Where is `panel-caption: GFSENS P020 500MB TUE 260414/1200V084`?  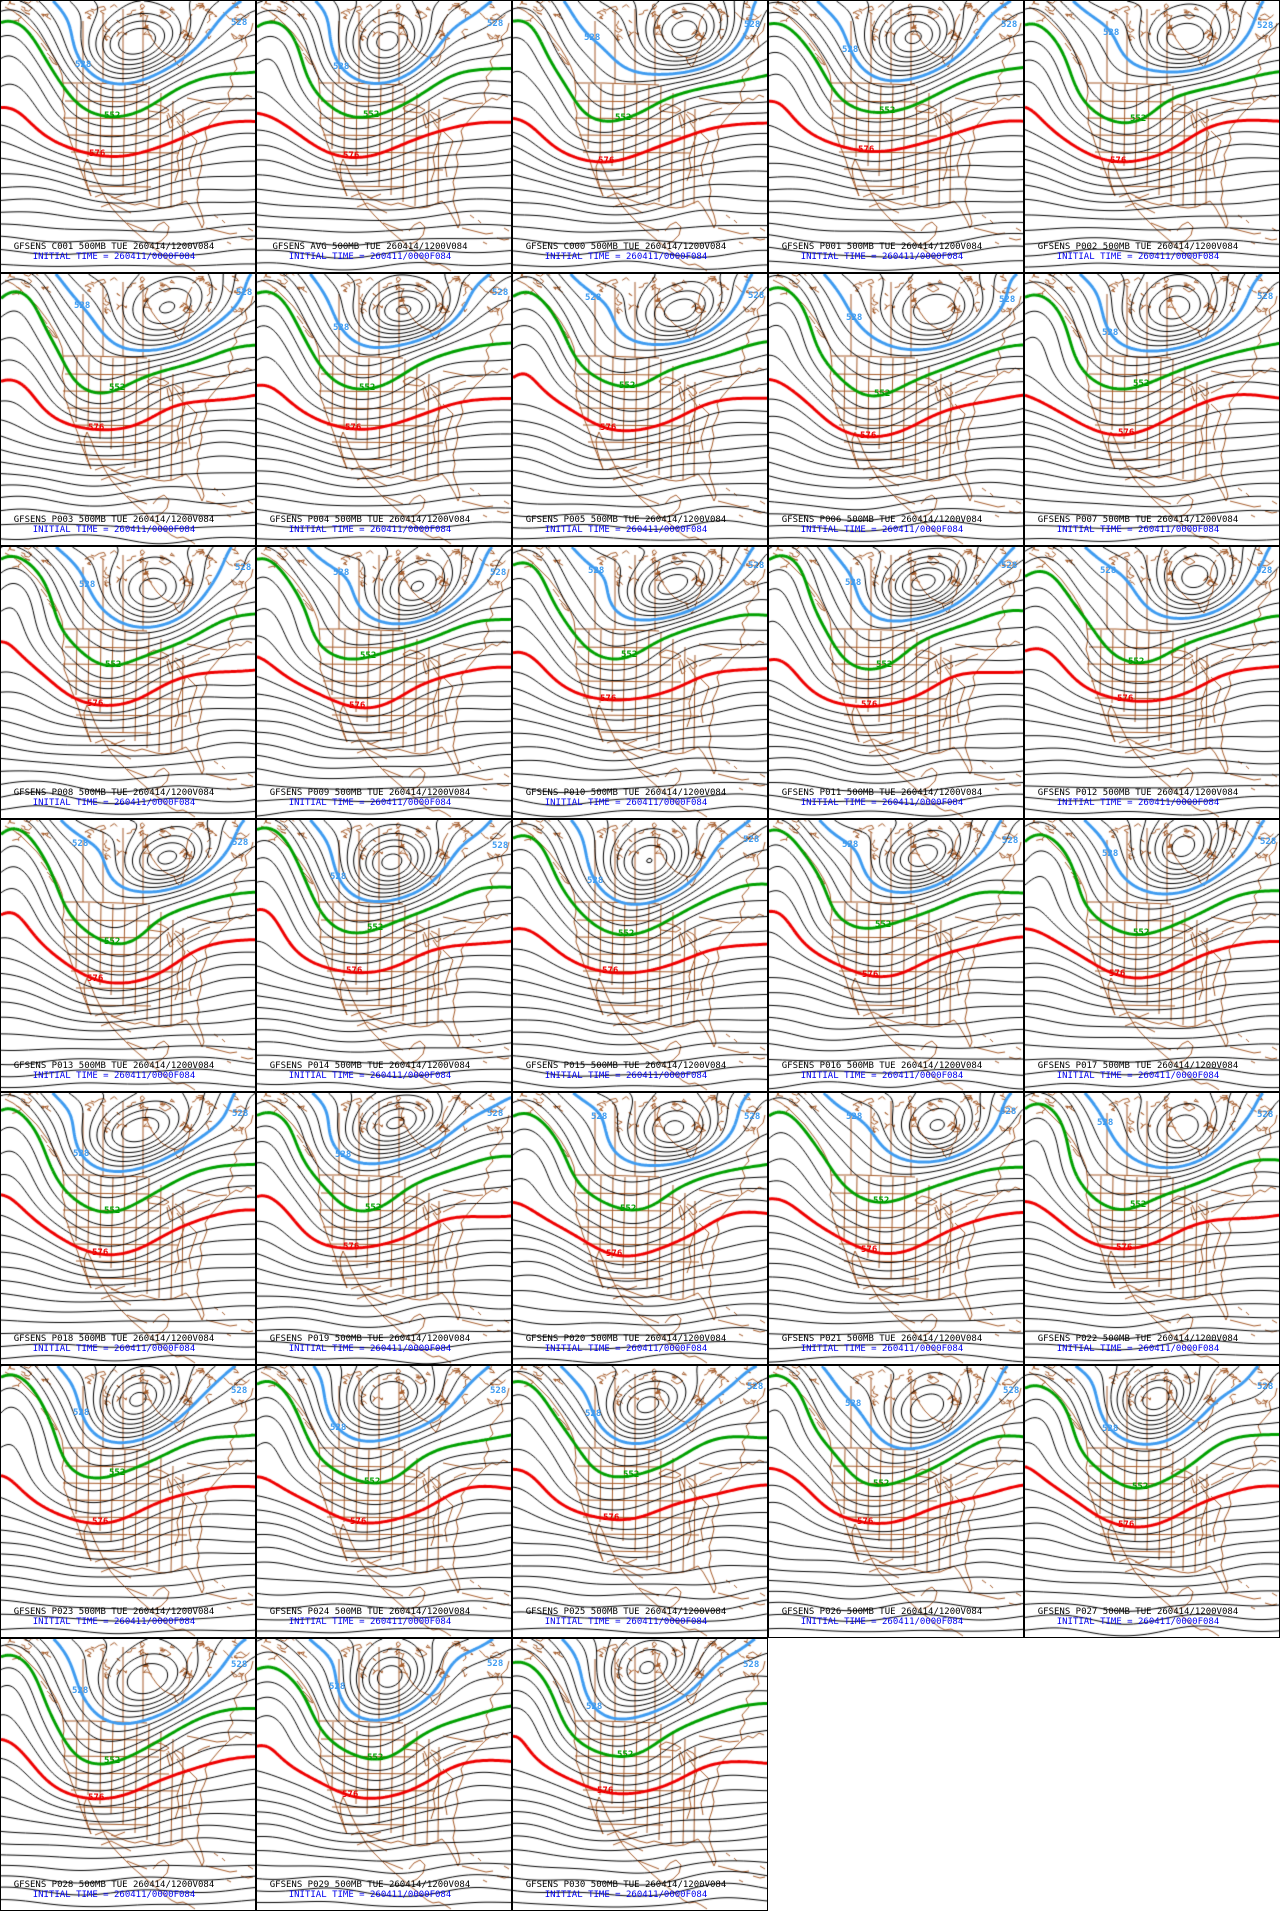 panel-caption: GFSENS P020 500MB TUE 260414/1200V084 is located at coordinates (626, 1339).